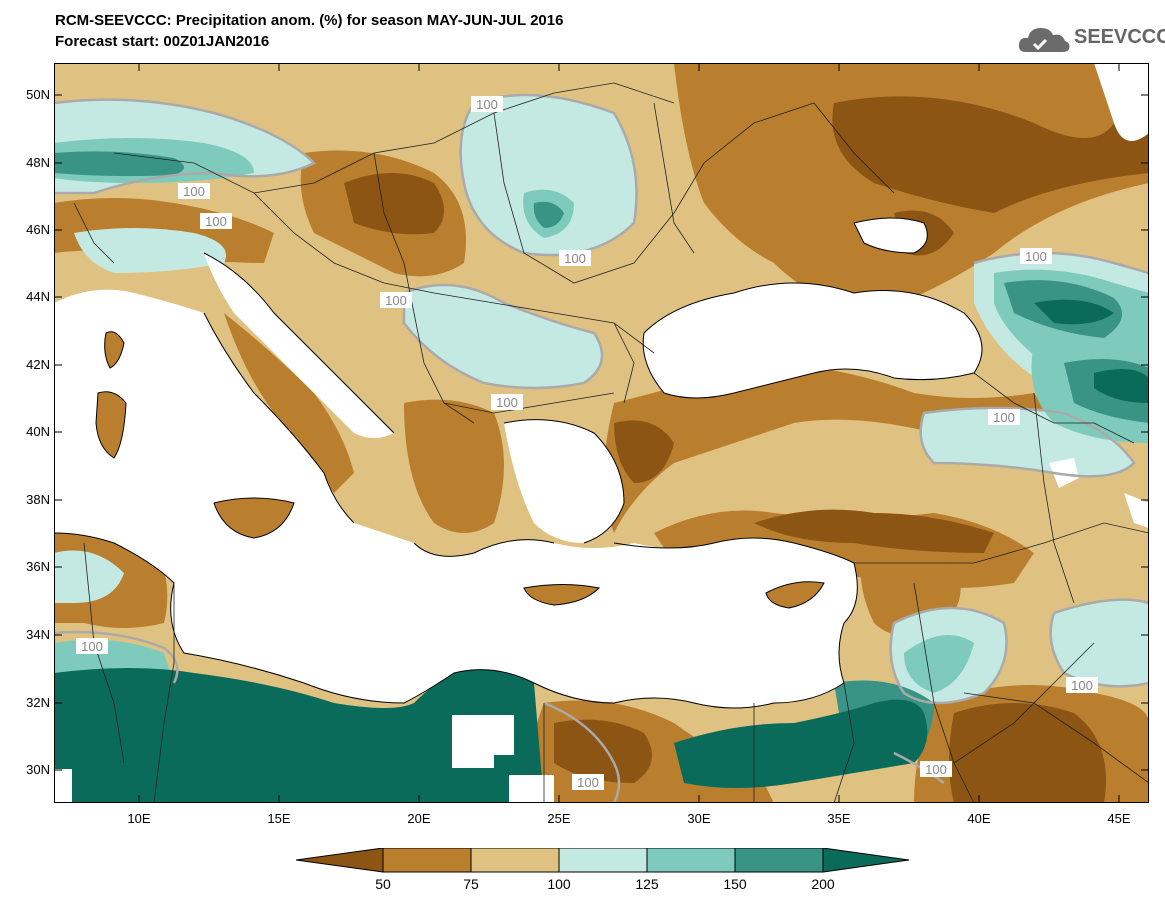 The width and height of the screenshot is (1165, 907). I want to click on dry-zone-italy, so click(289, 403).